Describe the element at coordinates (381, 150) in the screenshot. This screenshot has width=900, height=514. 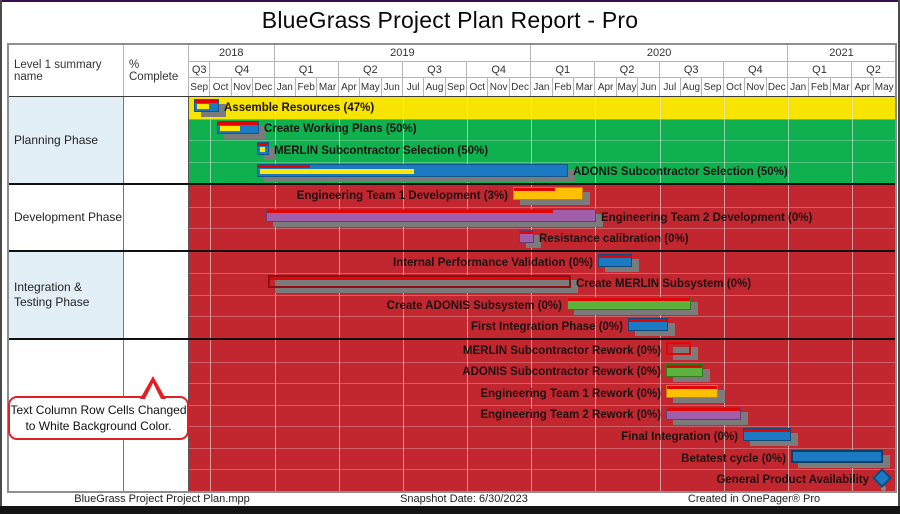
I see `task-label: MERLIN Subcontractor Selection (50%)` at that location.